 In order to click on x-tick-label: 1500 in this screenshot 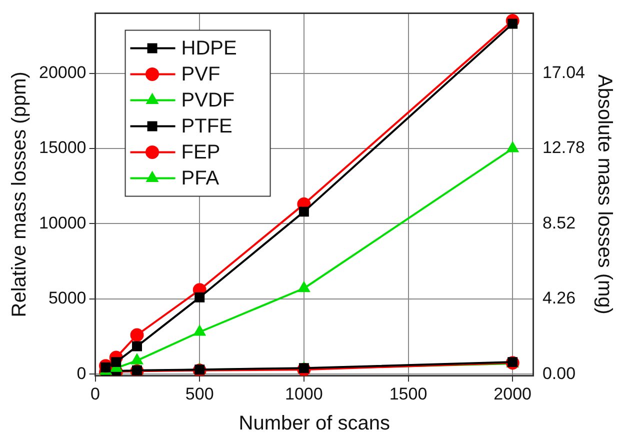, I will do `click(408, 394)`.